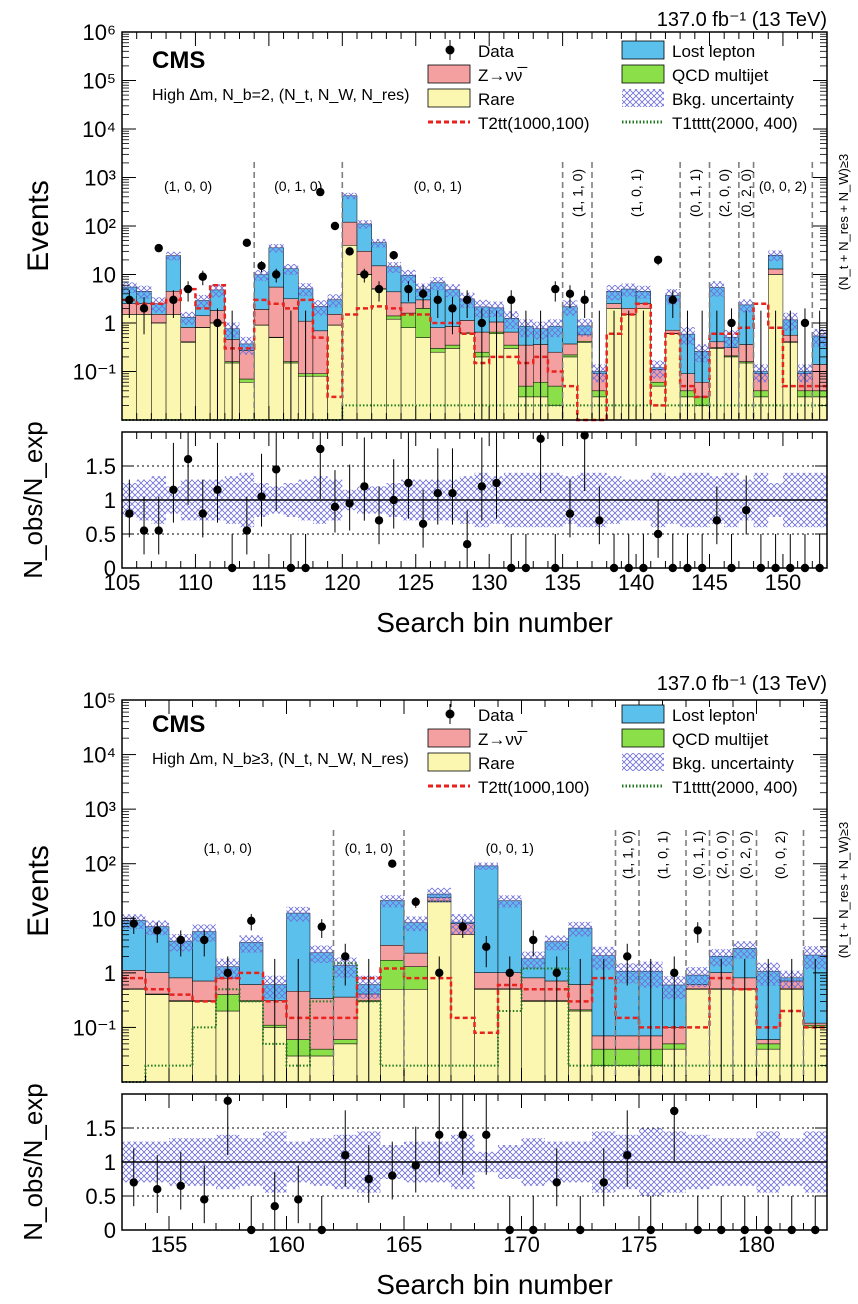 Image resolution: width=858 pixels, height=1304 pixels. I want to click on x-tick-label: 170, so click(521, 1244).